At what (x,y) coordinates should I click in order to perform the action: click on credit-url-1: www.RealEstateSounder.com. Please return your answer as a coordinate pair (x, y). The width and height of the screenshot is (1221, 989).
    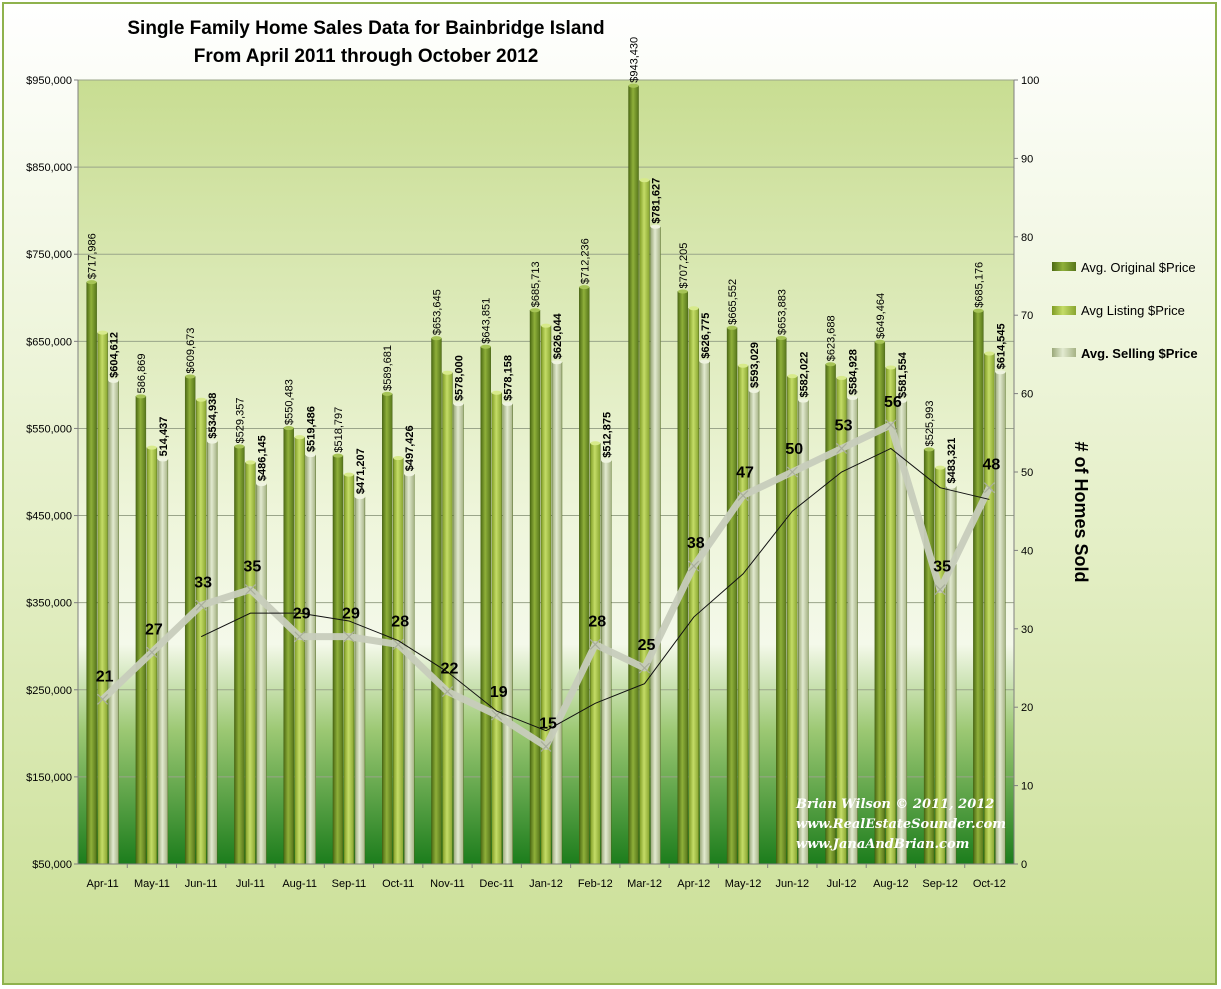
    Looking at the image, I should click on (901, 824).